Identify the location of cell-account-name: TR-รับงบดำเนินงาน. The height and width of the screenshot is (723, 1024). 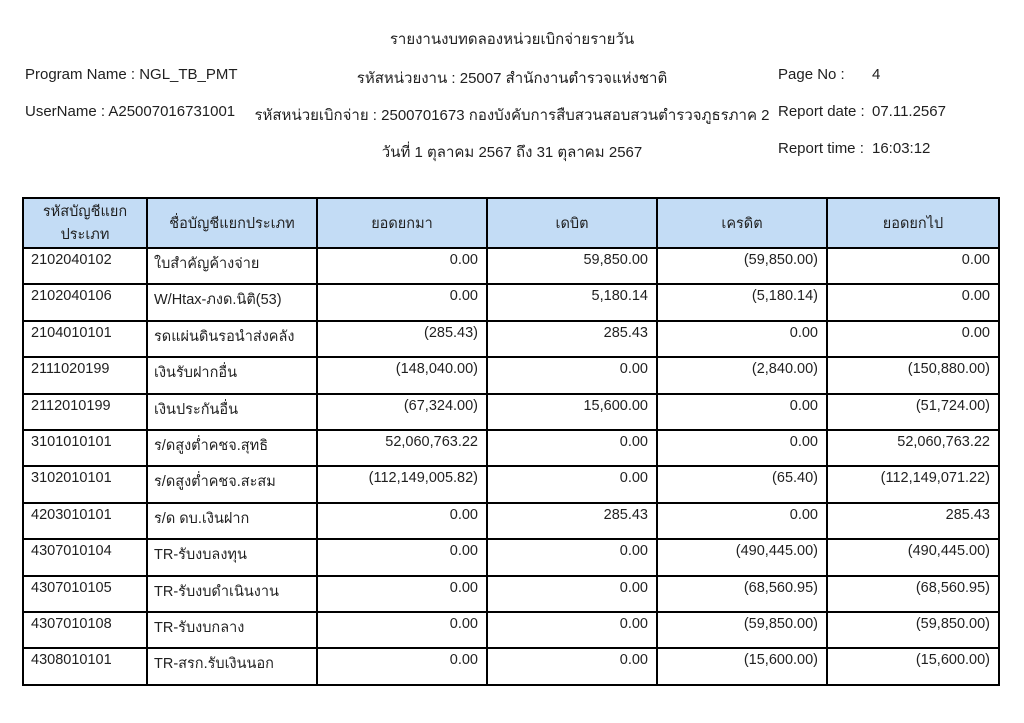
(232, 593).